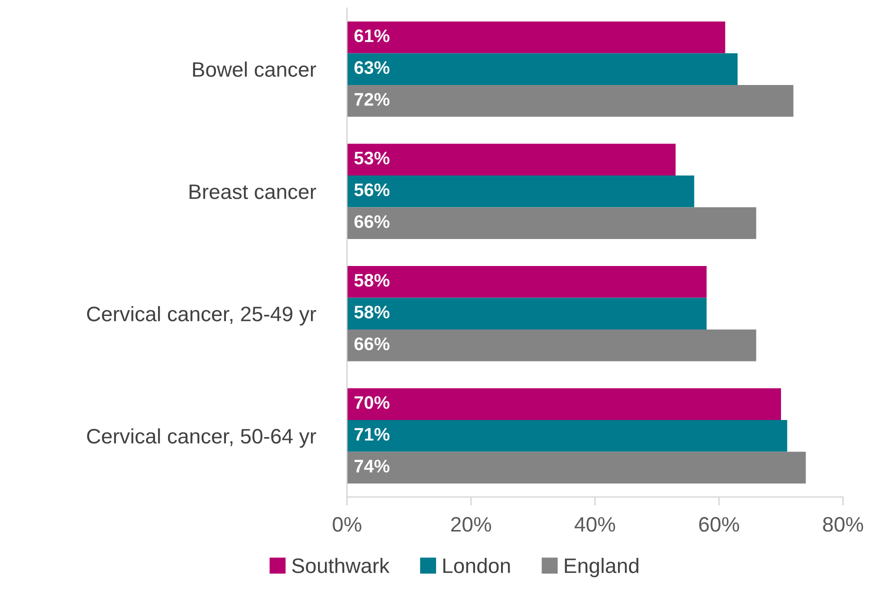 This screenshot has width=884, height=599. I want to click on data-label: 63%, so click(372, 67).